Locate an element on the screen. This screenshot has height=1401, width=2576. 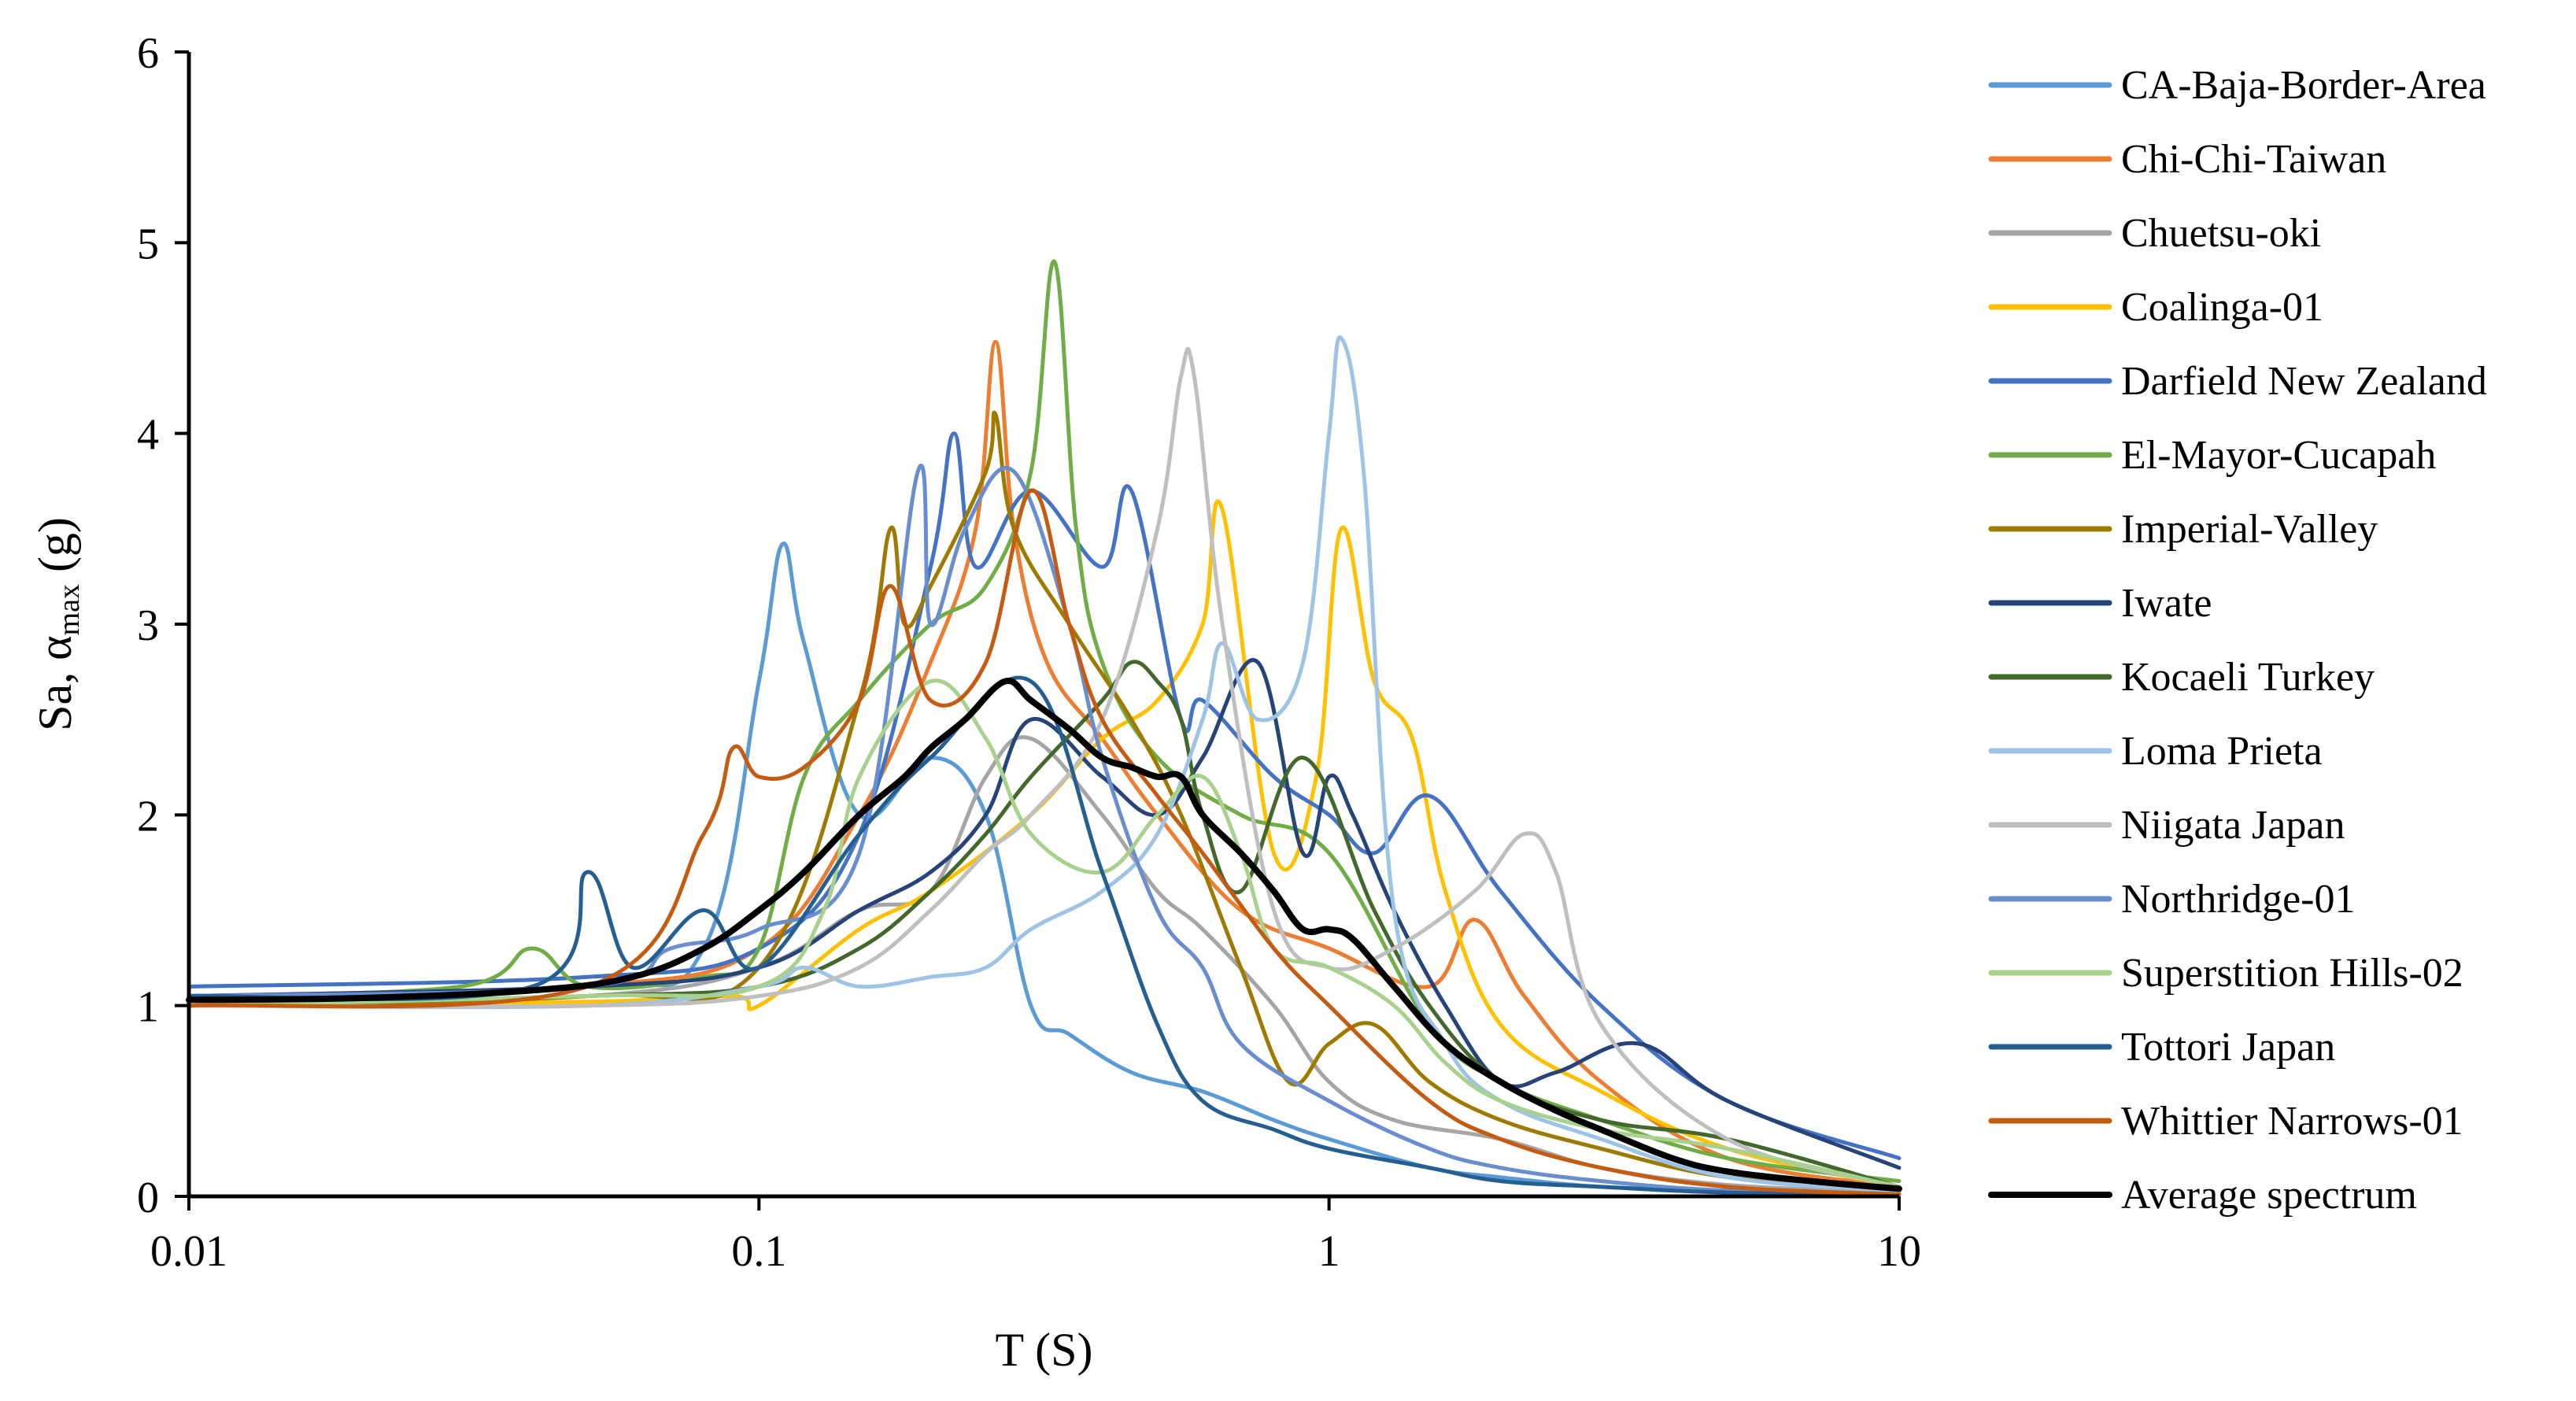
legend-label: Northridge-01 is located at coordinates (2238, 899).